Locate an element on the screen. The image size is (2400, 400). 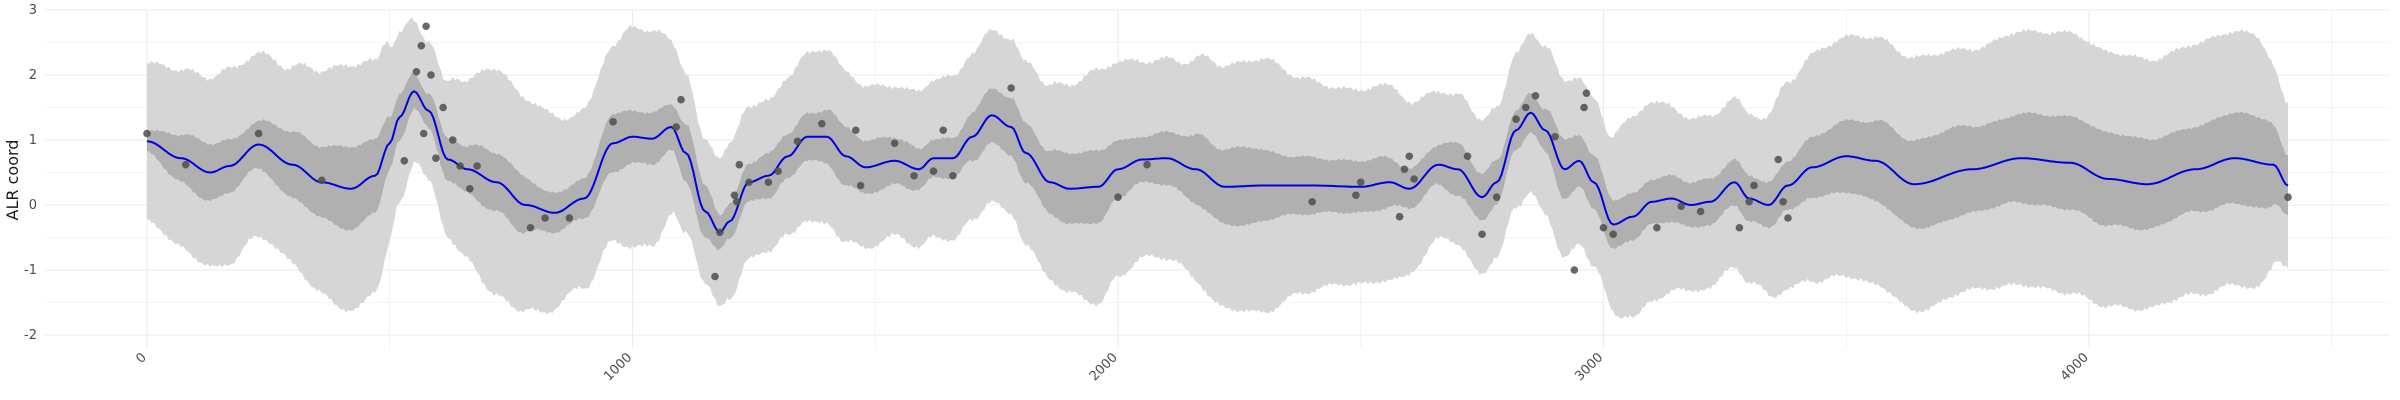
y-axis-label: ALR coord is located at coordinates (12, 180).